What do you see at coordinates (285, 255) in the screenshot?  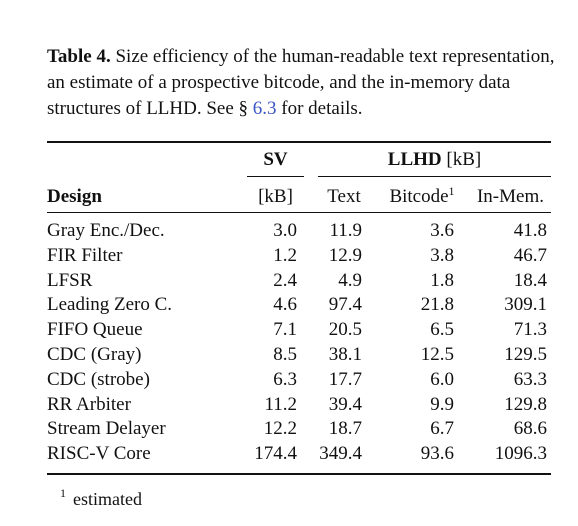 I see `cell-sv: 1.2` at bounding box center [285, 255].